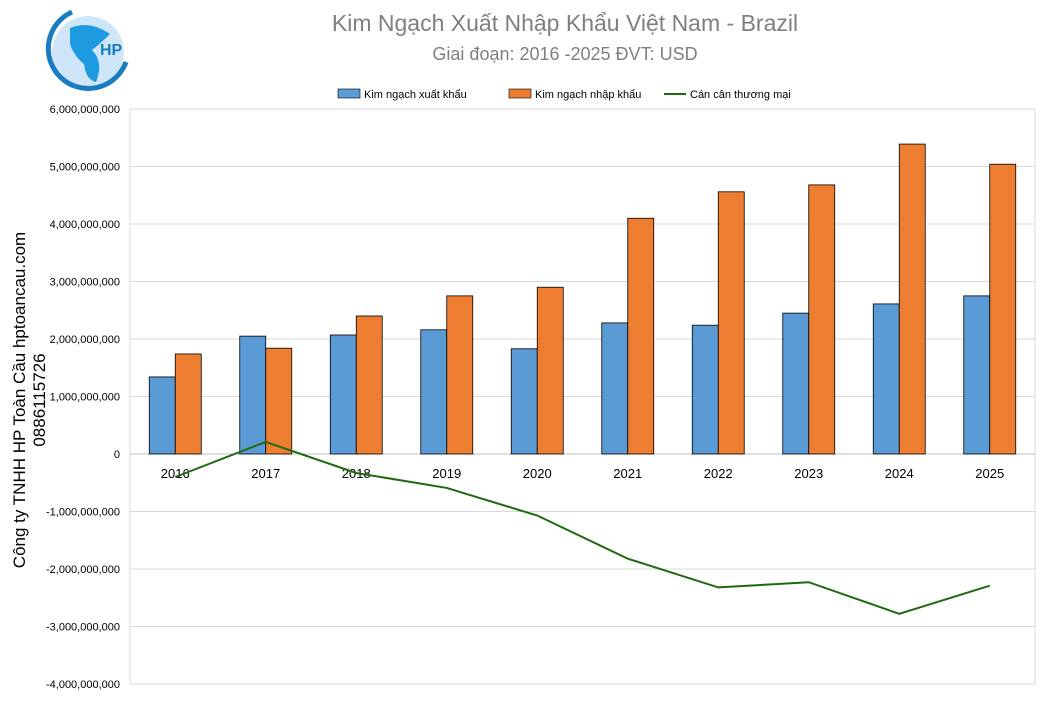  I want to click on x-tick-label: 2020, so click(537, 473).